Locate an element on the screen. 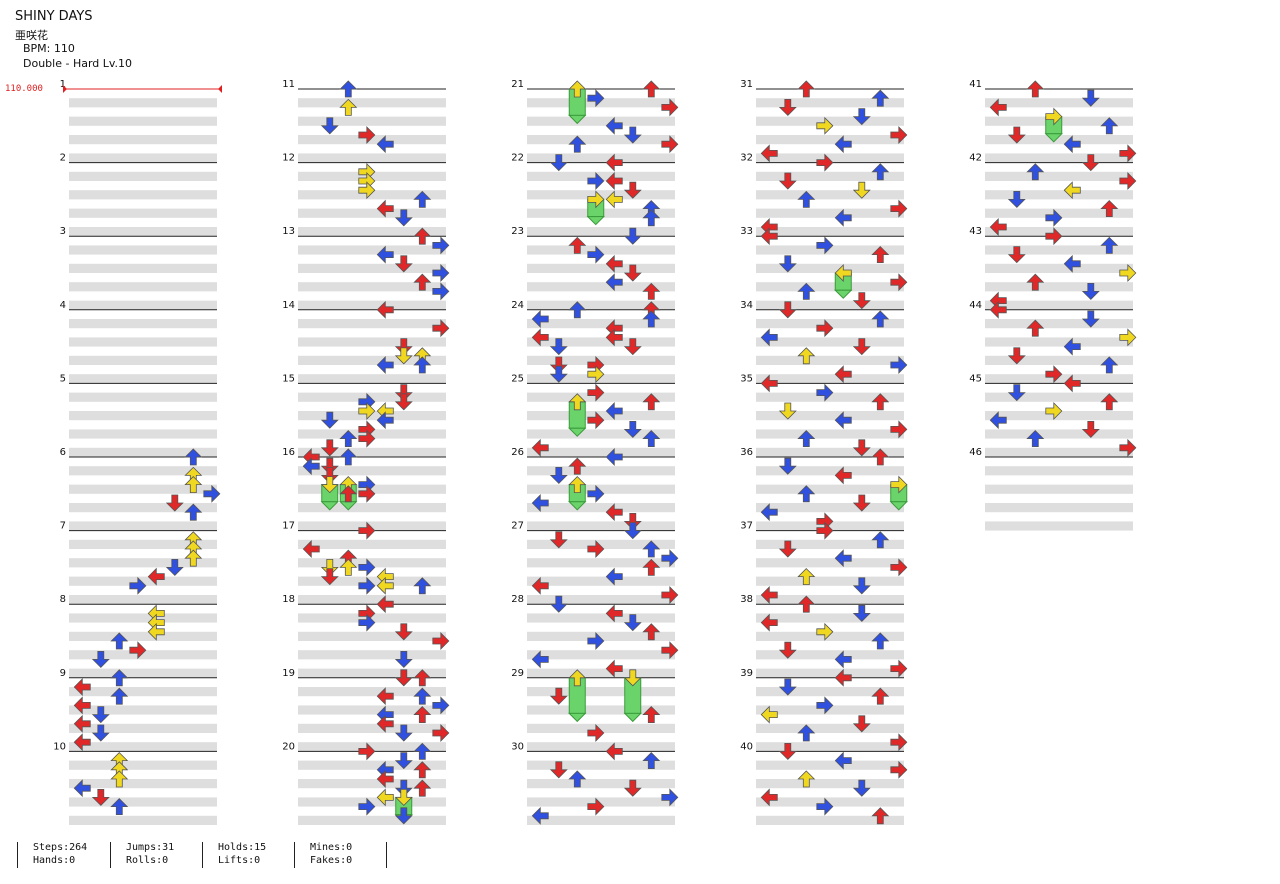 The width and height of the screenshot is (1280, 884). measure-number: 26 is located at coordinates (517, 452).